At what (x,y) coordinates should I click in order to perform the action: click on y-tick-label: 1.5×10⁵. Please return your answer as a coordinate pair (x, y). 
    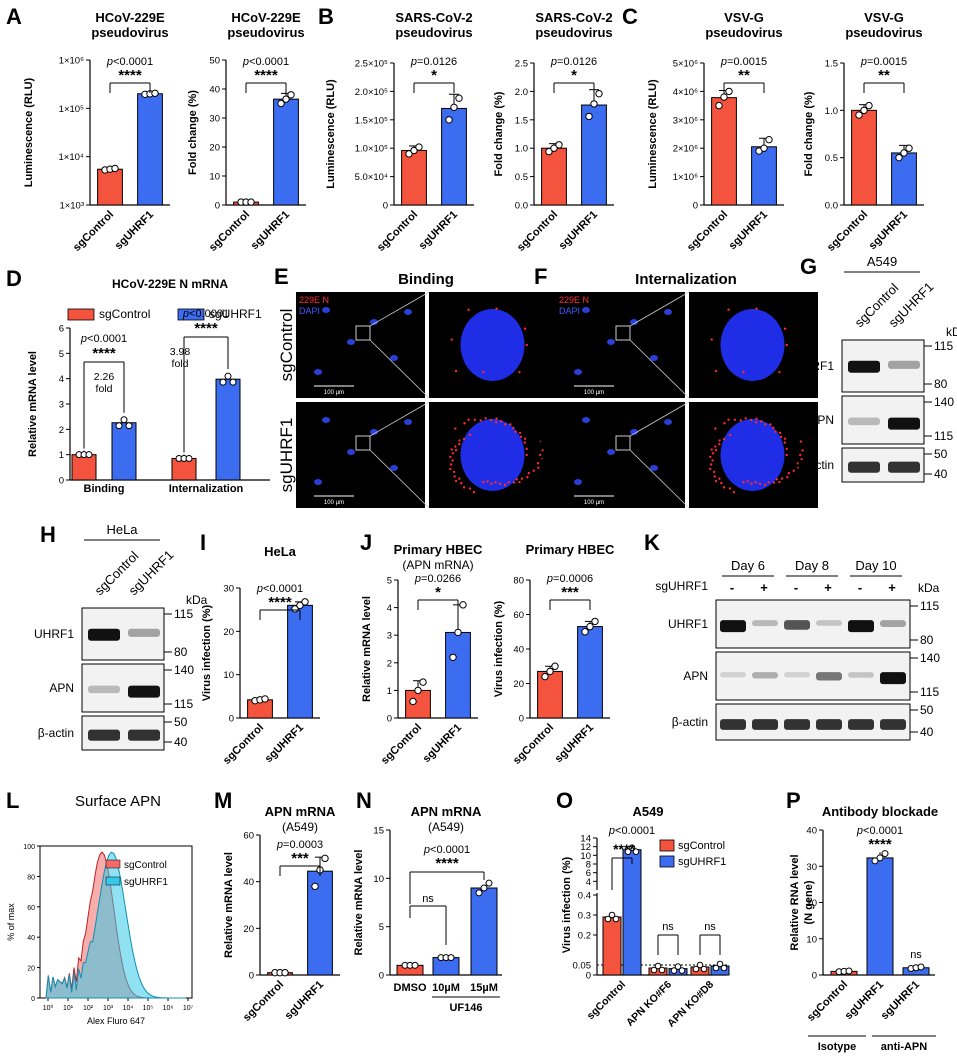
    Looking at the image, I should click on (371, 120).